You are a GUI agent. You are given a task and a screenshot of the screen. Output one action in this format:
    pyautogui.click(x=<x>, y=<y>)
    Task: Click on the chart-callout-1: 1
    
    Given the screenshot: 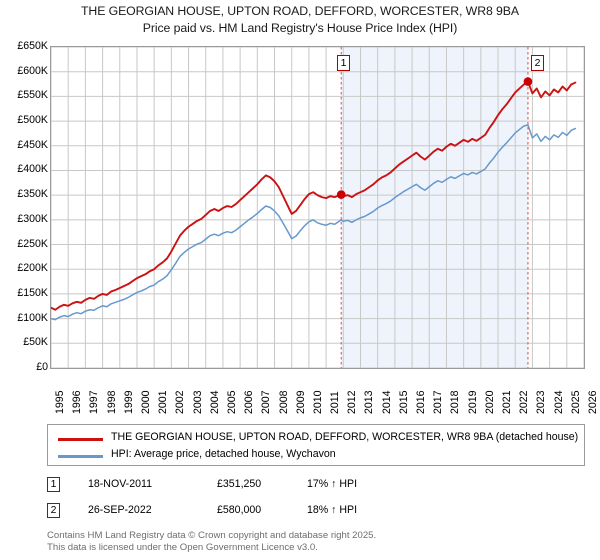 What is the action you would take?
    pyautogui.click(x=343, y=63)
    